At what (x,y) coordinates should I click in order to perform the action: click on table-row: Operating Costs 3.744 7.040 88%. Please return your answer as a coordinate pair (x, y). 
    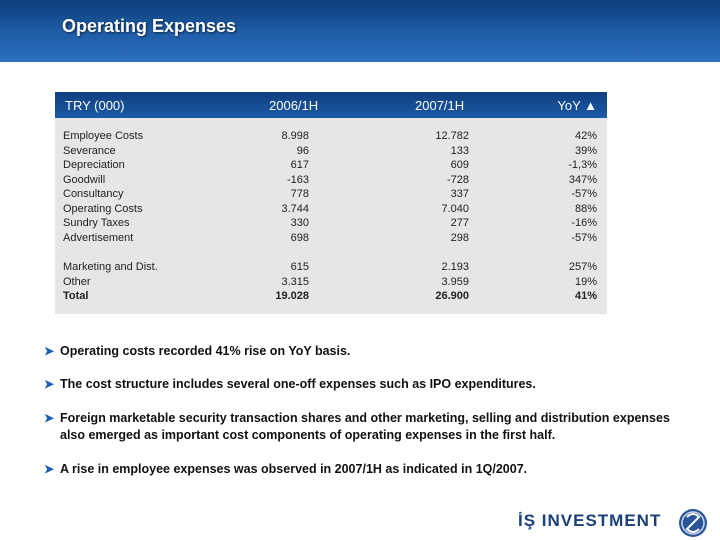
    Looking at the image, I should click on (331, 209).